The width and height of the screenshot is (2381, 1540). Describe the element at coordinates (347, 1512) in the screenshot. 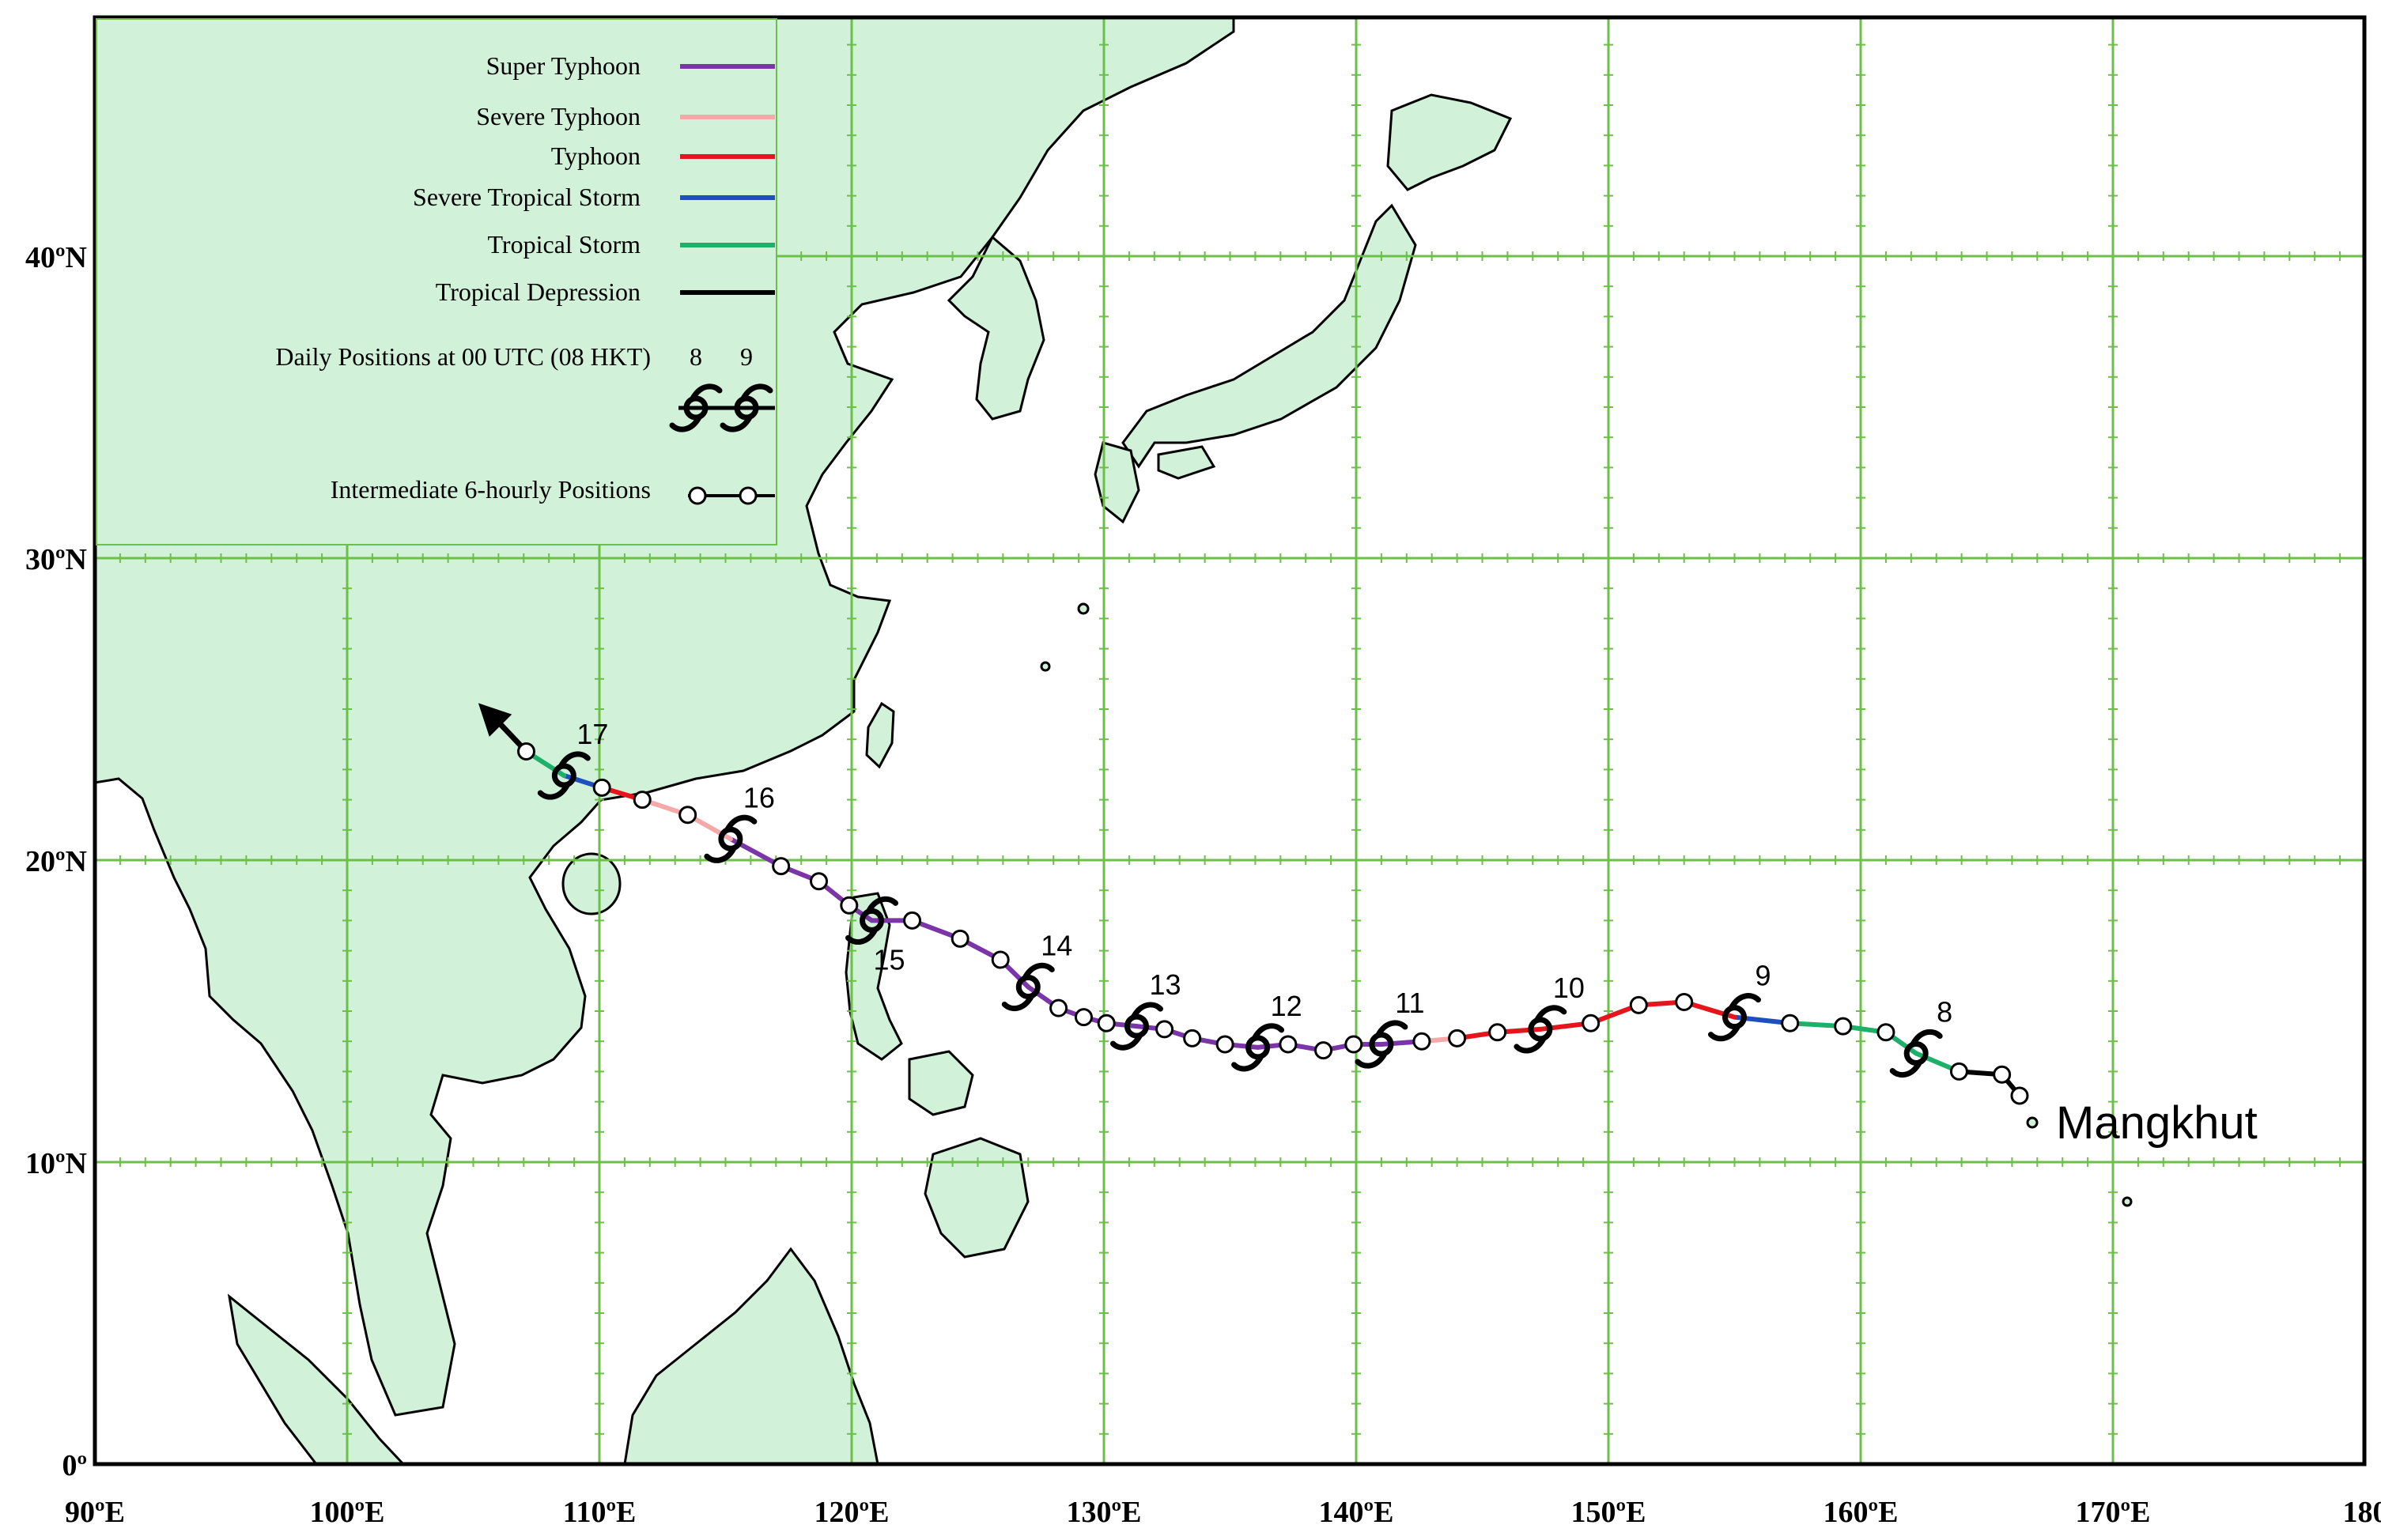

I see `lon-tick-label: 100ºE` at that location.